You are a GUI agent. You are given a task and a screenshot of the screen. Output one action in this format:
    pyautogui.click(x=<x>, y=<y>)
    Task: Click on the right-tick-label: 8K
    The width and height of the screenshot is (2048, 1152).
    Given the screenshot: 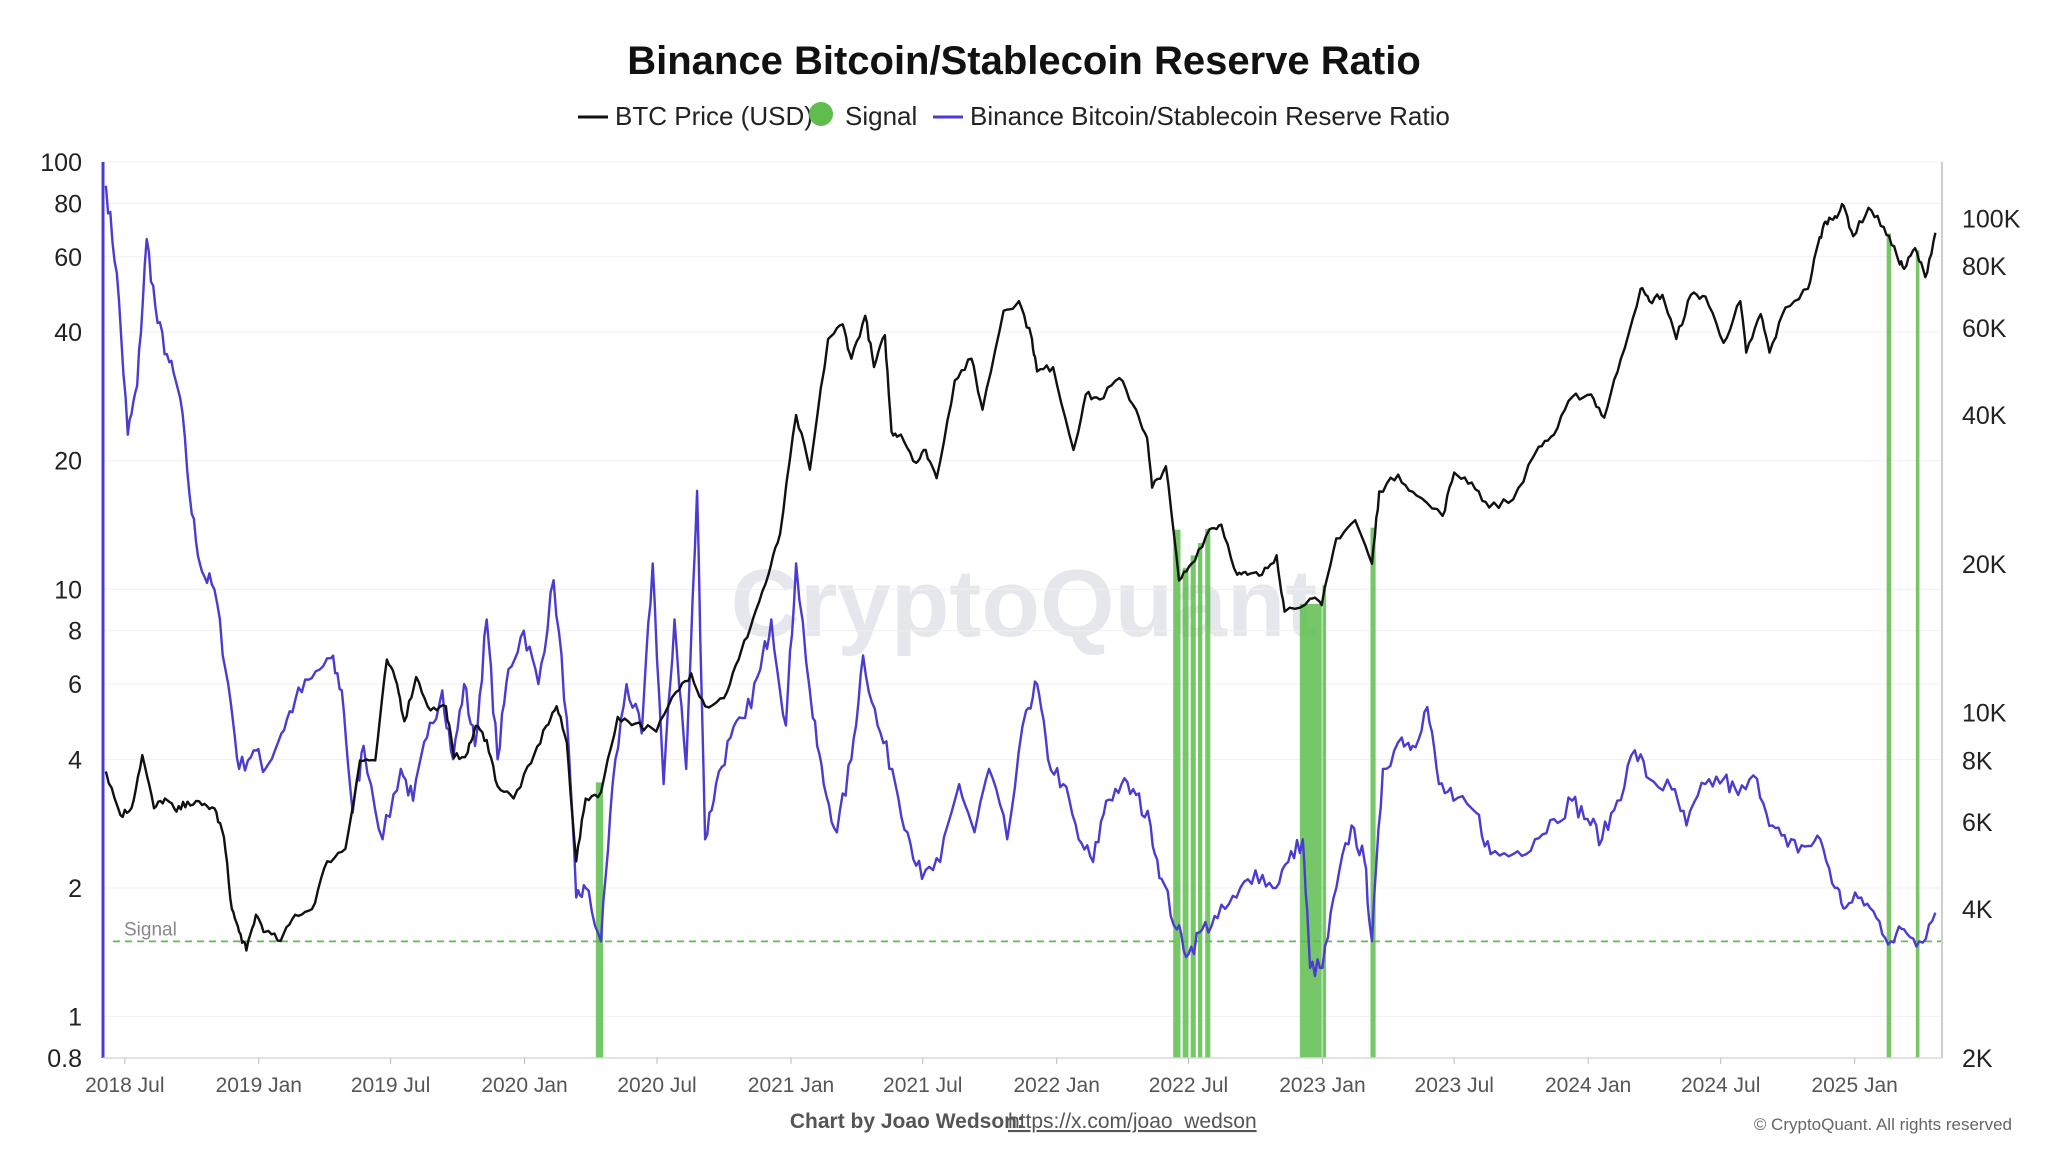 What is the action you would take?
    pyautogui.click(x=1977, y=761)
    